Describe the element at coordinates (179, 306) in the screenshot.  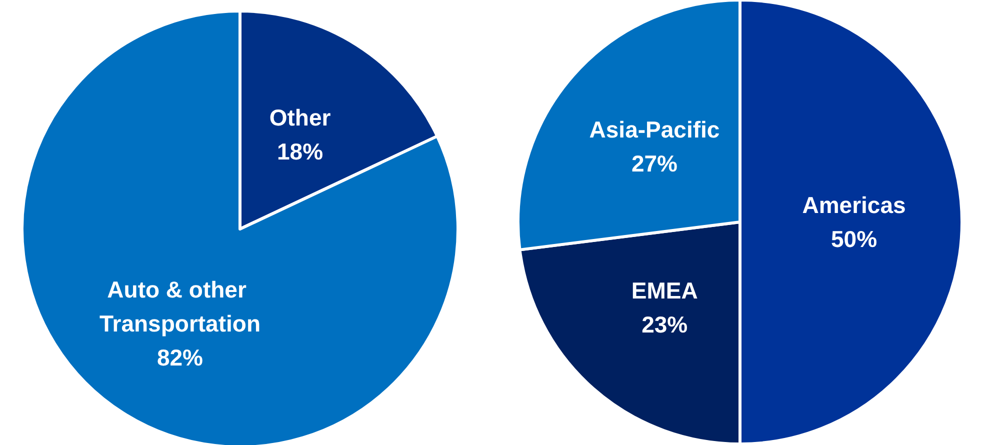
I see `slice-label: Auto & other Transportation` at that location.